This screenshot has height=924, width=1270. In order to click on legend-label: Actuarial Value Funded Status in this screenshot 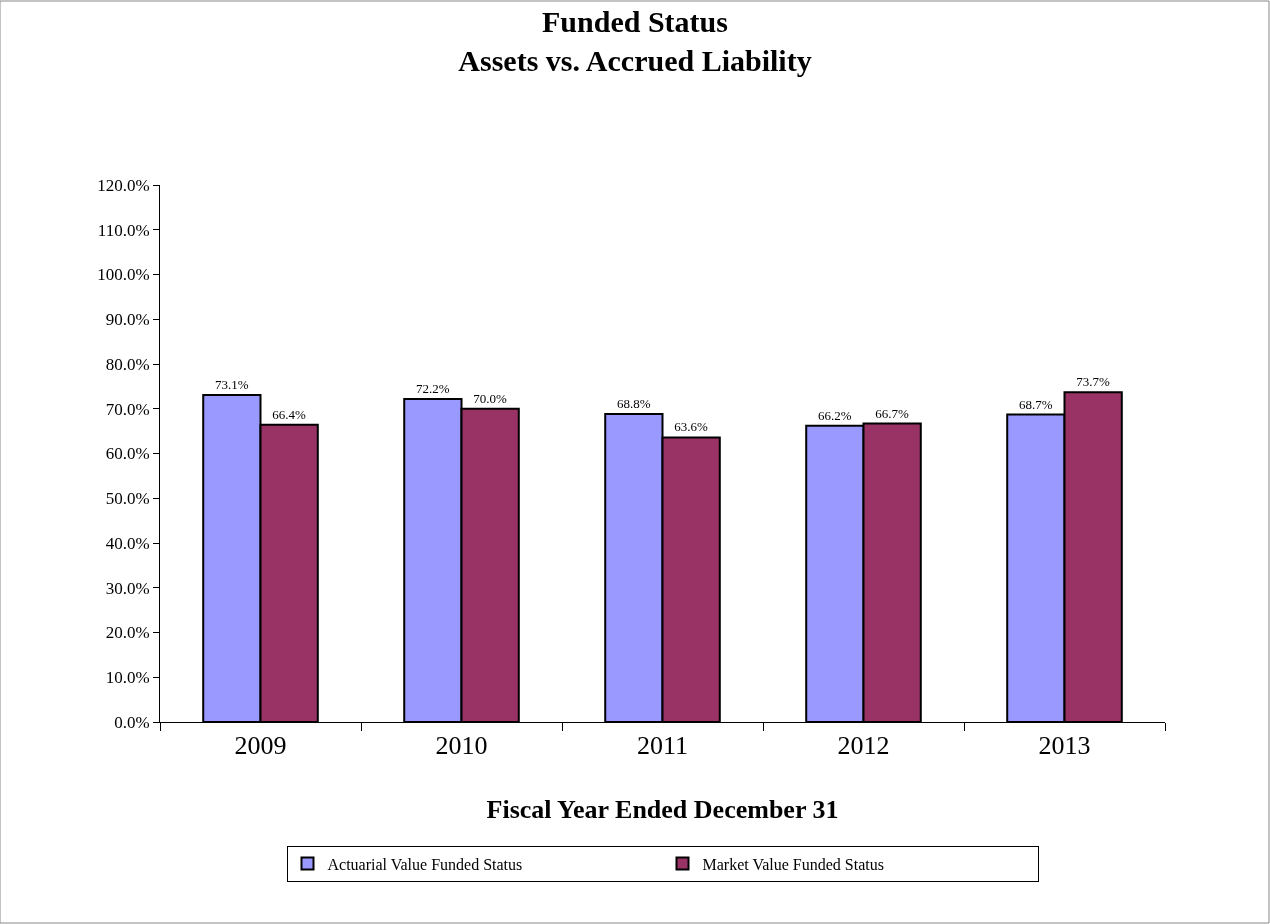, I will do `click(425, 864)`.